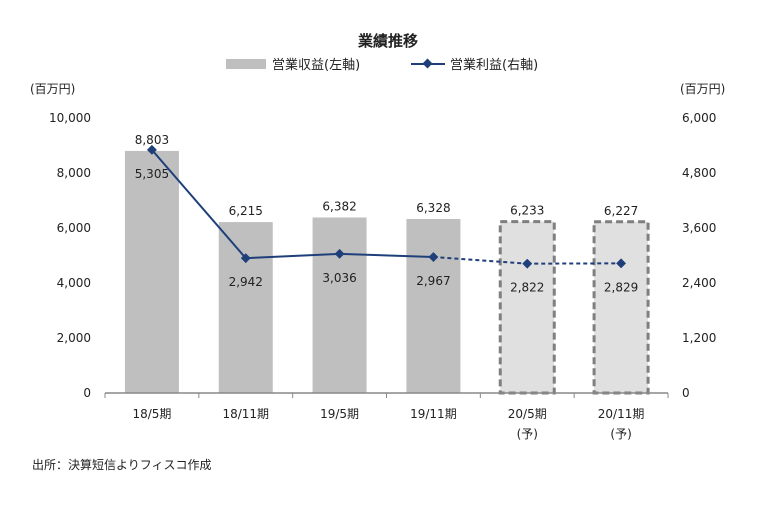  What do you see at coordinates (621, 287) in the screenshot?
I see `profit-data-label: 2,829` at bounding box center [621, 287].